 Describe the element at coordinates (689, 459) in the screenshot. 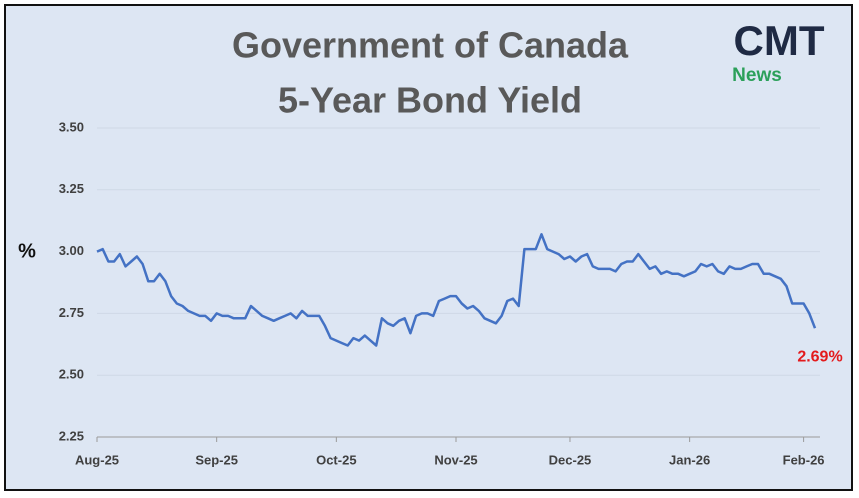

I see `x-tick-label: Jan-26` at that location.